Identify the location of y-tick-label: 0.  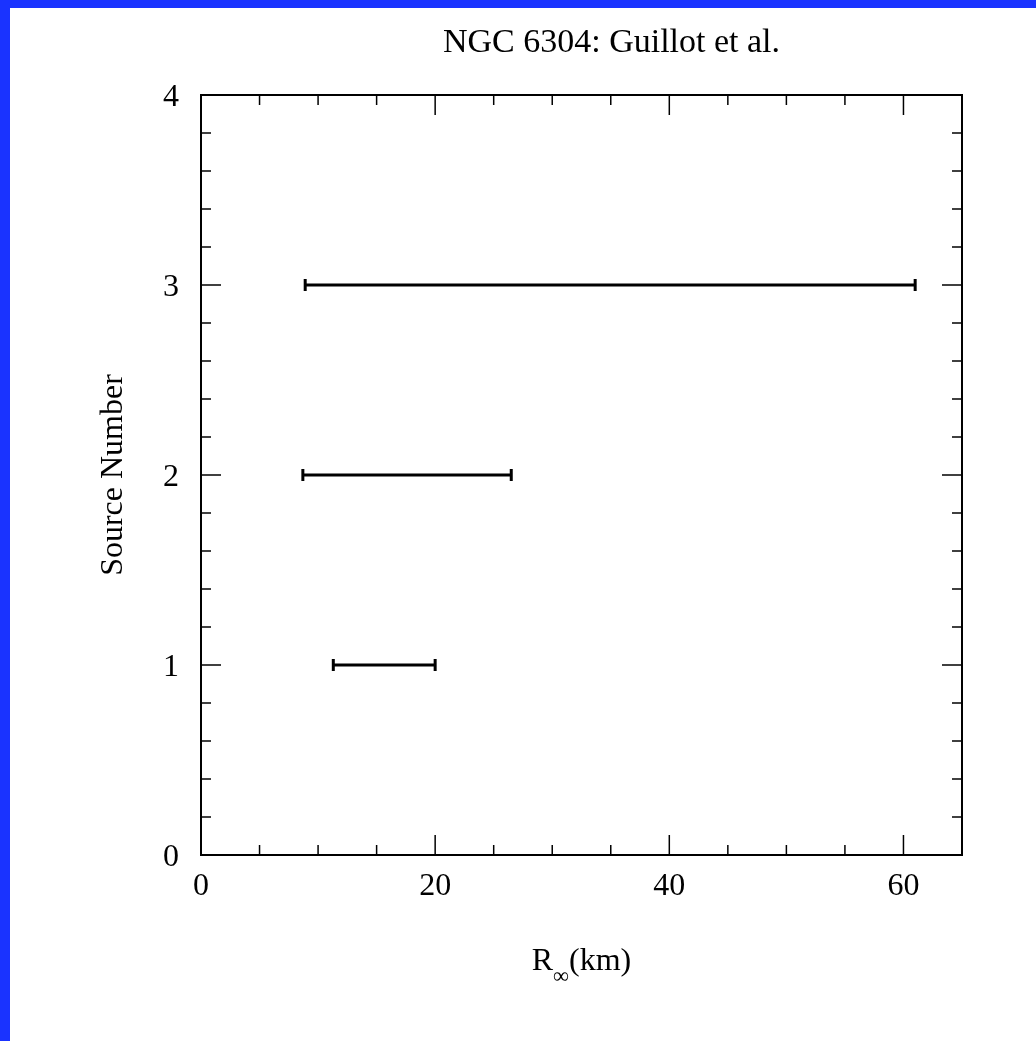
(171, 855).